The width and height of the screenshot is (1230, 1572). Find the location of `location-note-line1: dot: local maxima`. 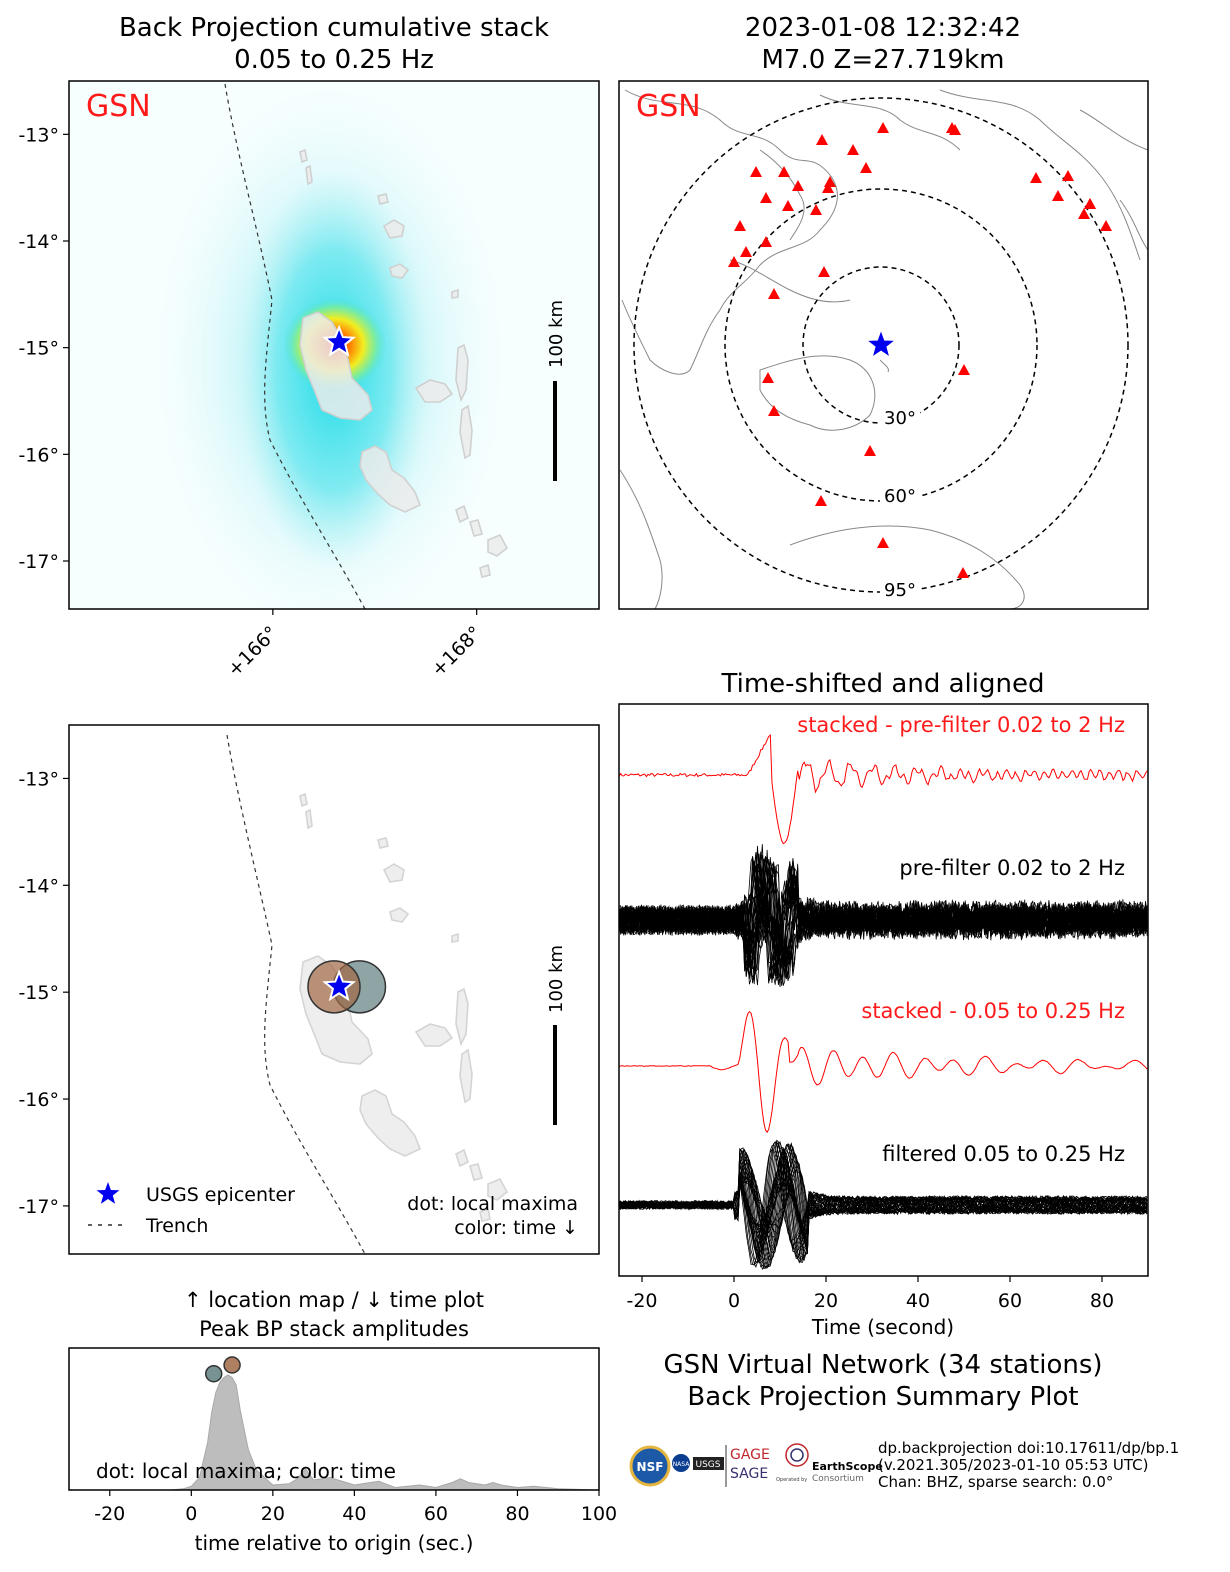

location-note-line1: dot: local maxima is located at coordinates (492, 1204).